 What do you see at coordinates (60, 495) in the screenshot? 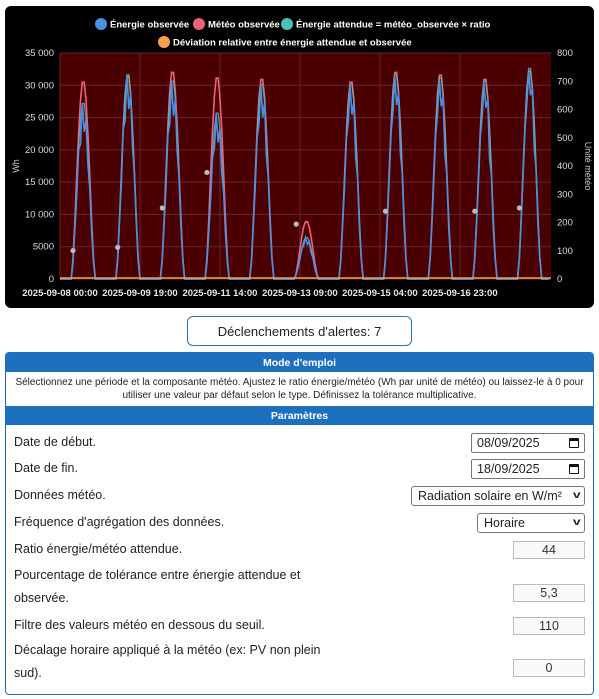
I see `meteo-label: Données météo.` at bounding box center [60, 495].